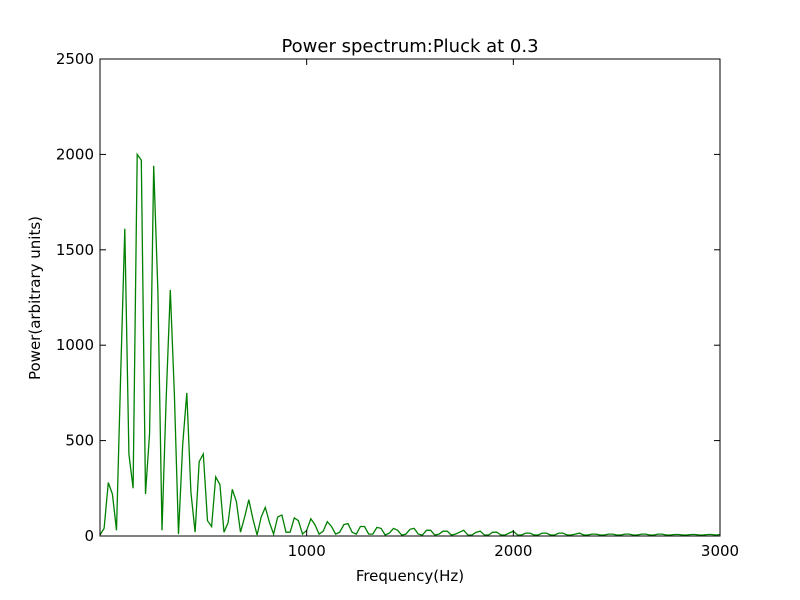 The image size is (800, 600). Describe the element at coordinates (89, 536) in the screenshot. I see `y-tick-label: 0` at that location.